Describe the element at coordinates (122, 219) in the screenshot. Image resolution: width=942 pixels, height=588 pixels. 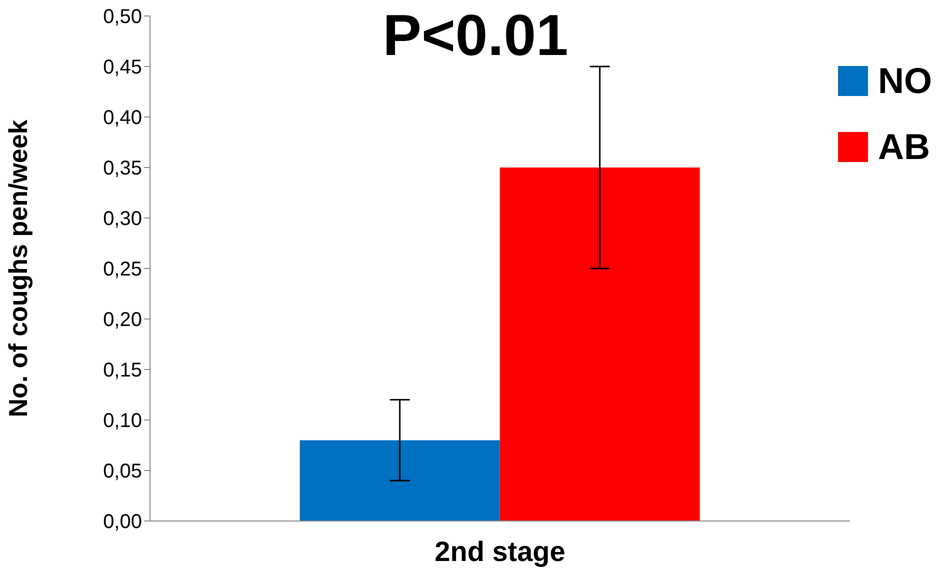
I see `y-tick-label: 0,30` at that location.